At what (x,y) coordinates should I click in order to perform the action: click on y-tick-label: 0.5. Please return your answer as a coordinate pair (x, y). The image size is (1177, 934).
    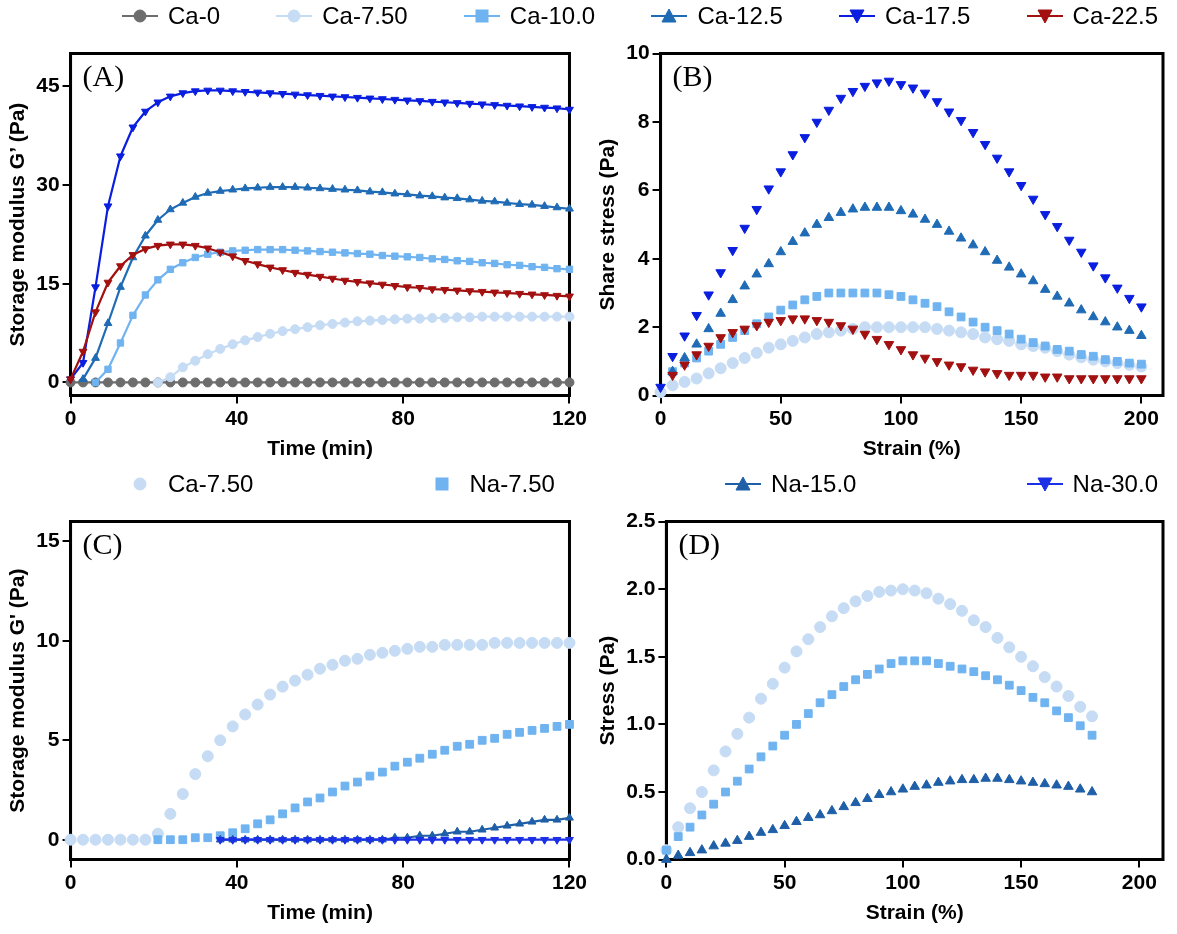
    Looking at the image, I should click on (641, 790).